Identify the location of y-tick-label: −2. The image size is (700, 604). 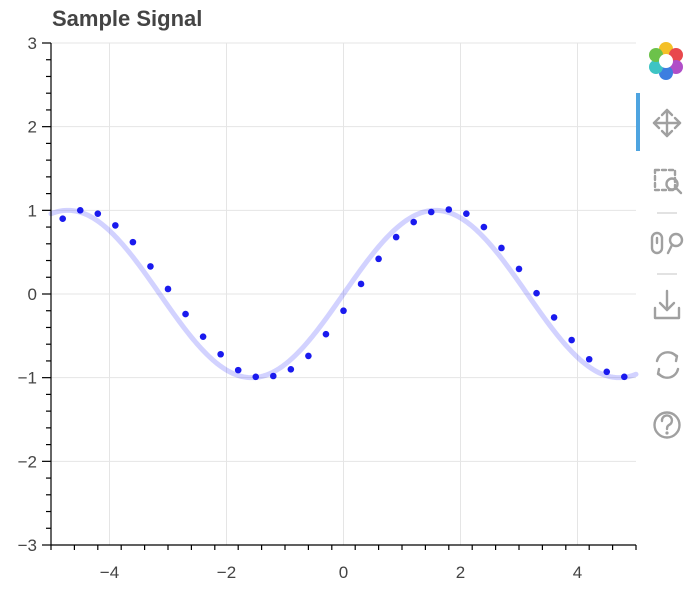
(27, 461).